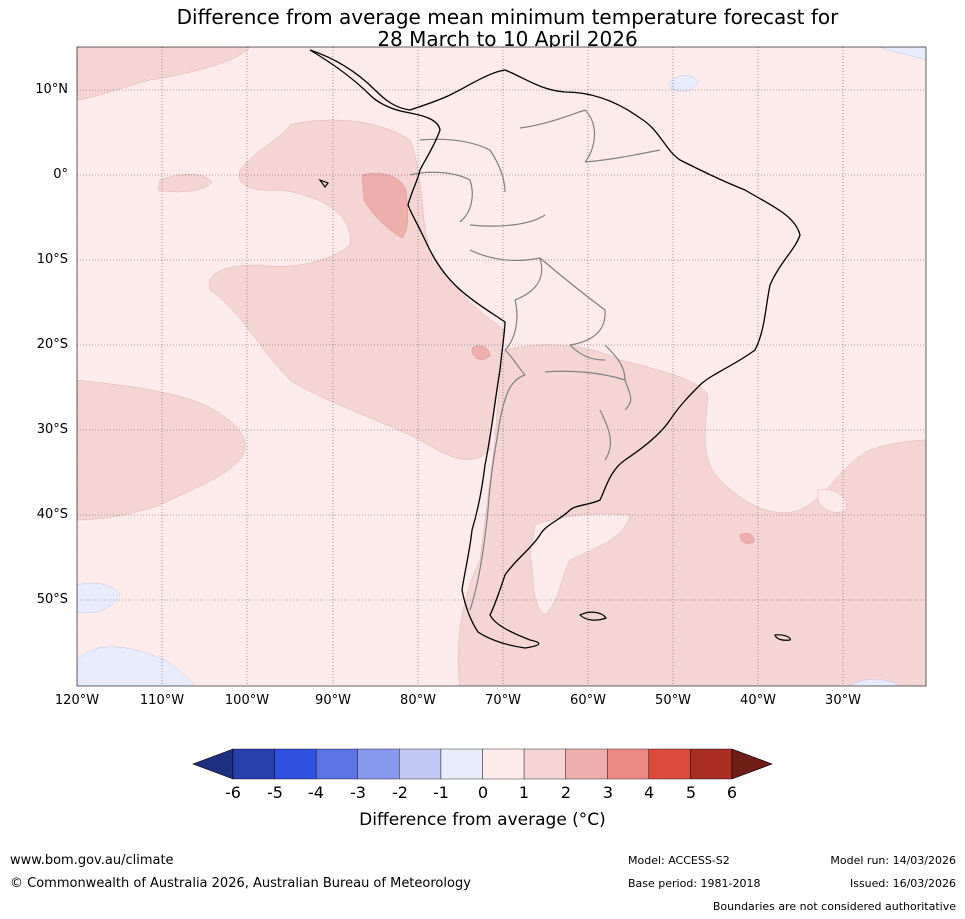 This screenshot has width=965, height=919. Describe the element at coordinates (832, 501) in the screenshot. I see `anomaly-atlantic-hole` at that location.